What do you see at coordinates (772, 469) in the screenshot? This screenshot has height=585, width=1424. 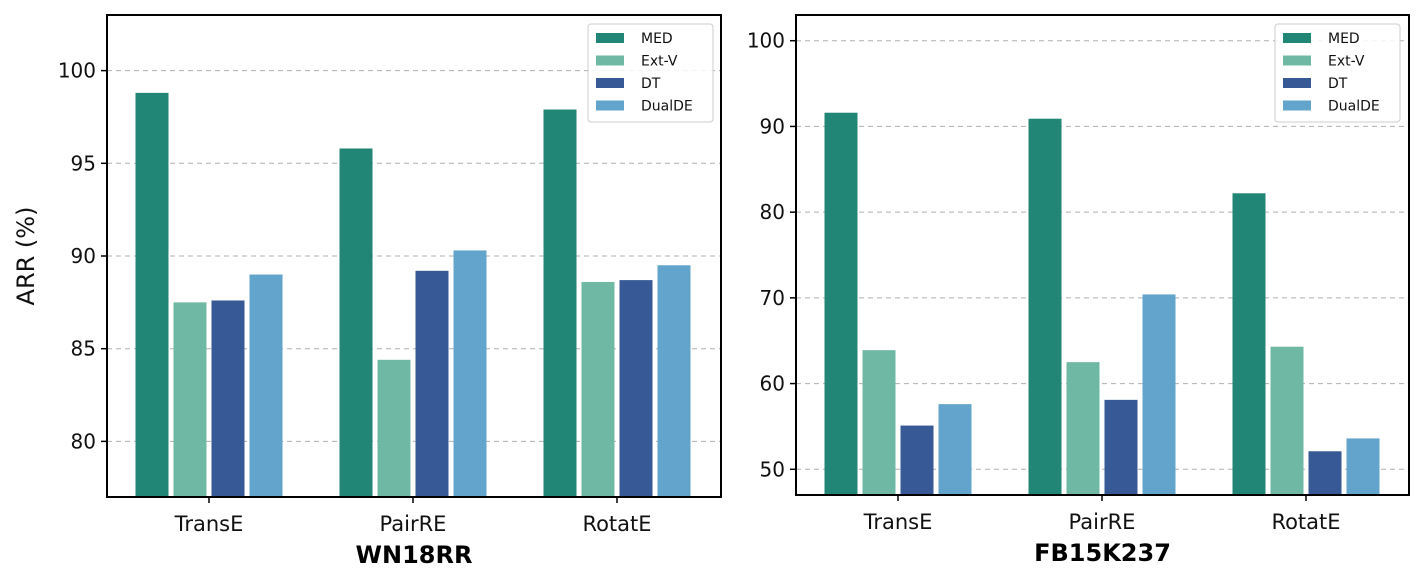 I see `y-tick-label: 50` at bounding box center [772, 469].